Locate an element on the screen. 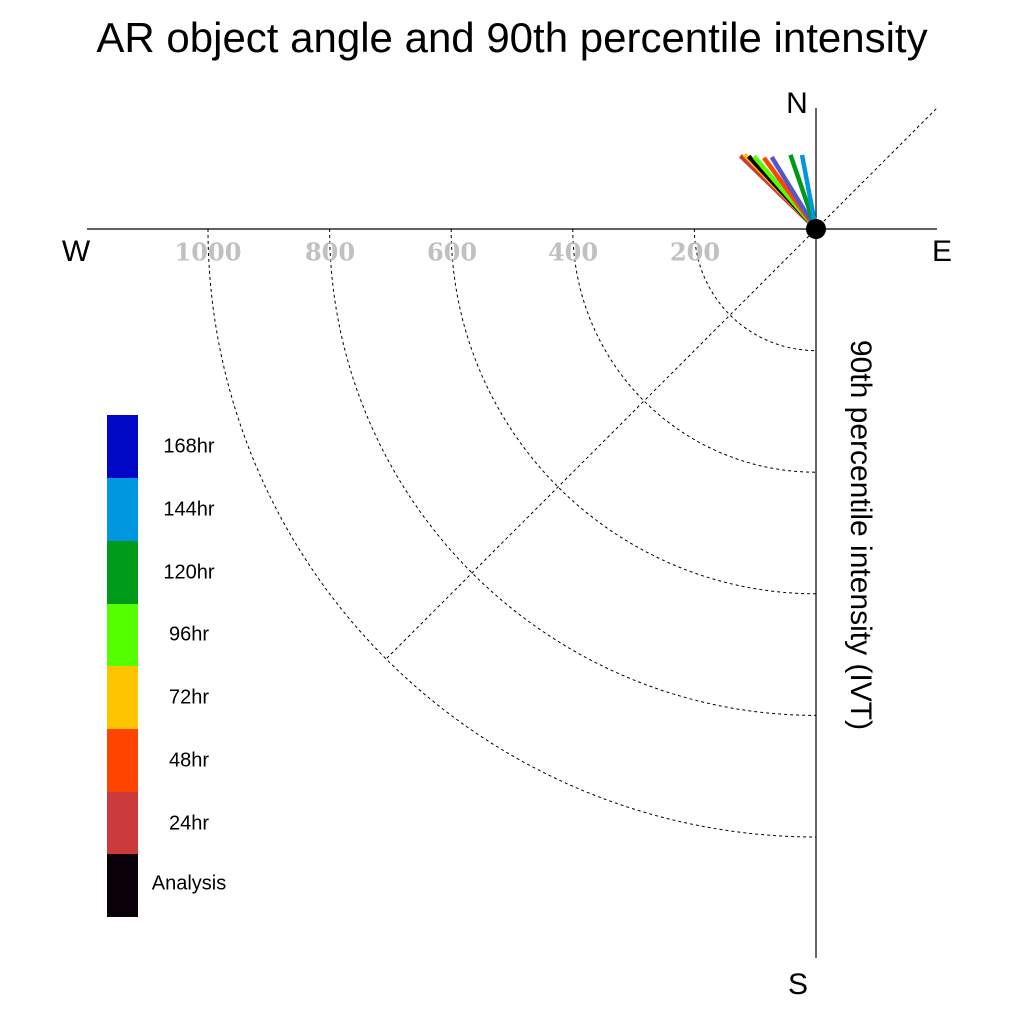  compass-north: N is located at coordinates (797, 103).